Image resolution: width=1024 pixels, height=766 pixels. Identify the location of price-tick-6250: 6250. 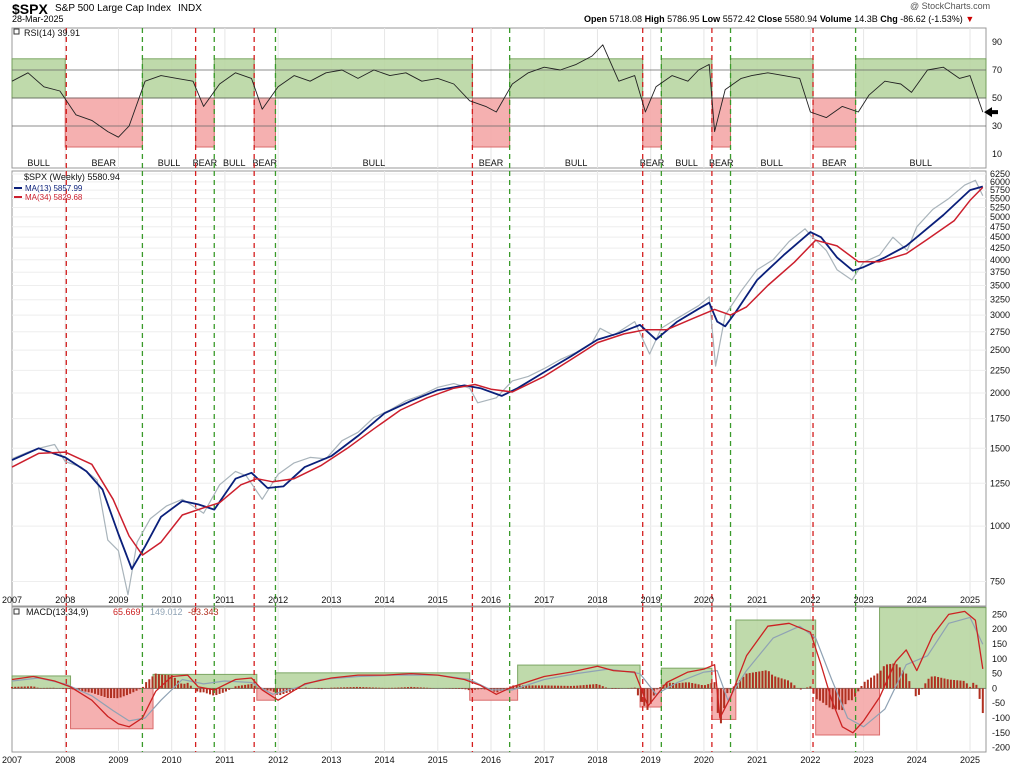
(1000, 174).